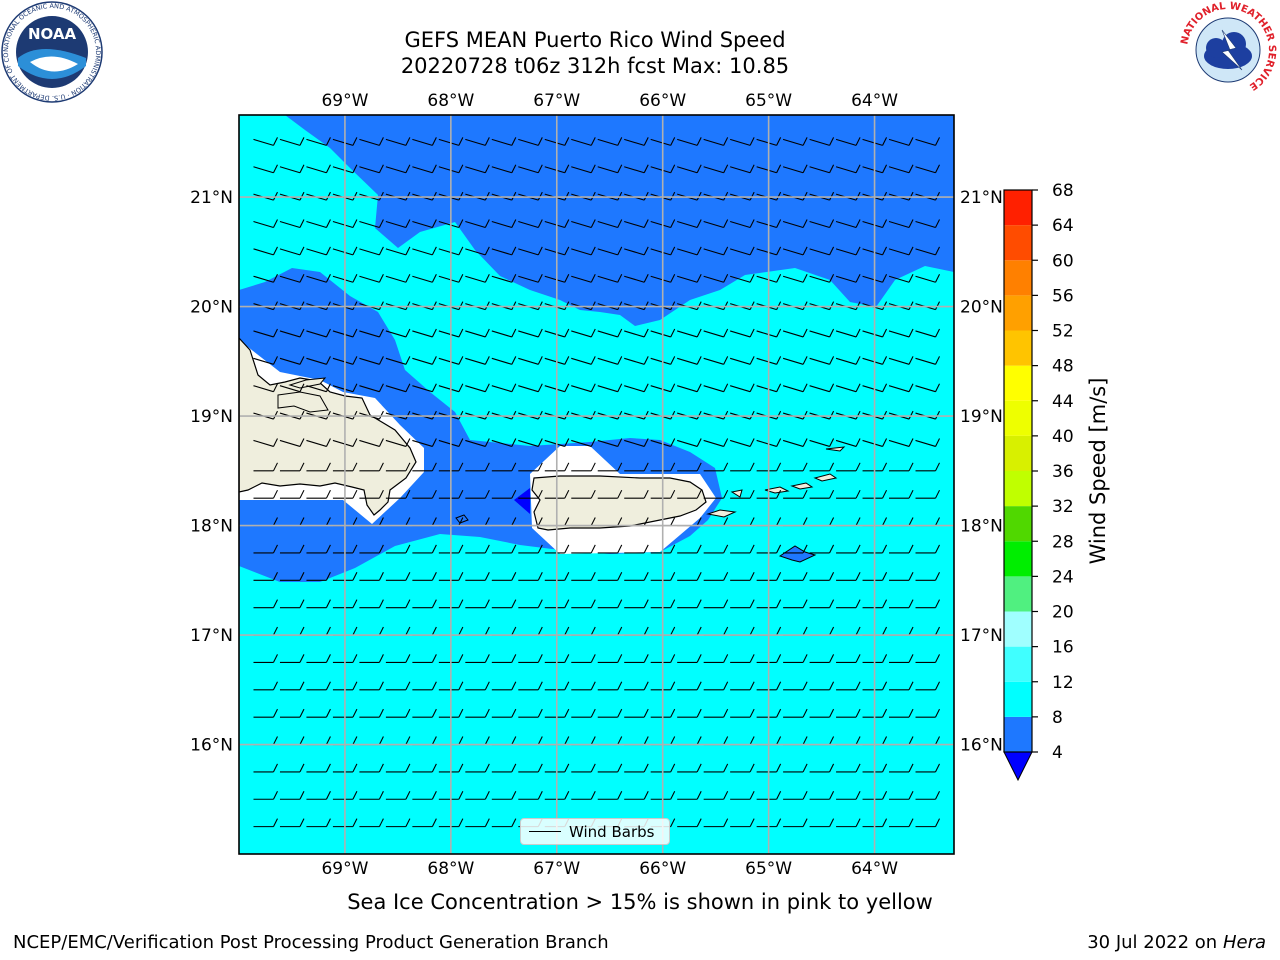  Describe the element at coordinates (1018, 766) in the screenshot. I see `colorbar-under-triangle` at that location.